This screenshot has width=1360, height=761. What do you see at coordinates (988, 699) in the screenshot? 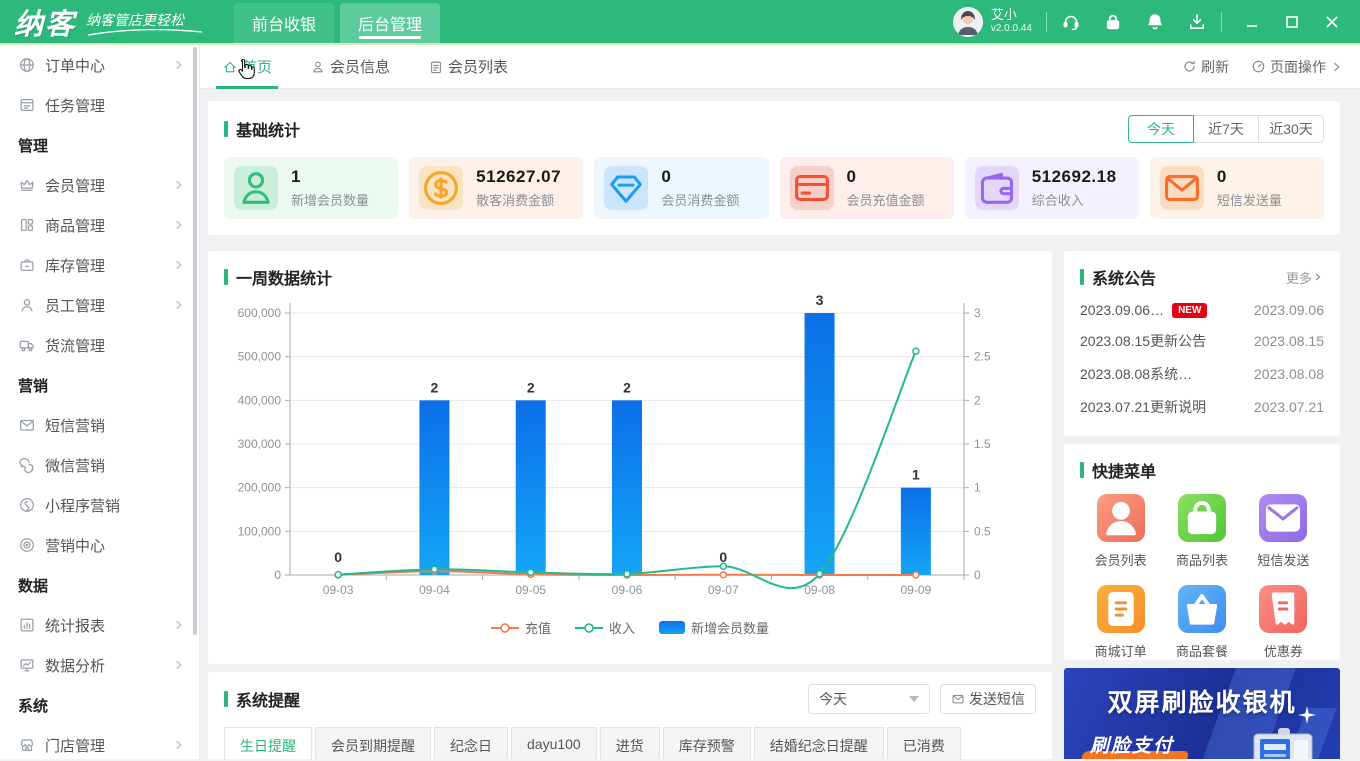
I see `send-sms-button: 发送短信` at bounding box center [988, 699].